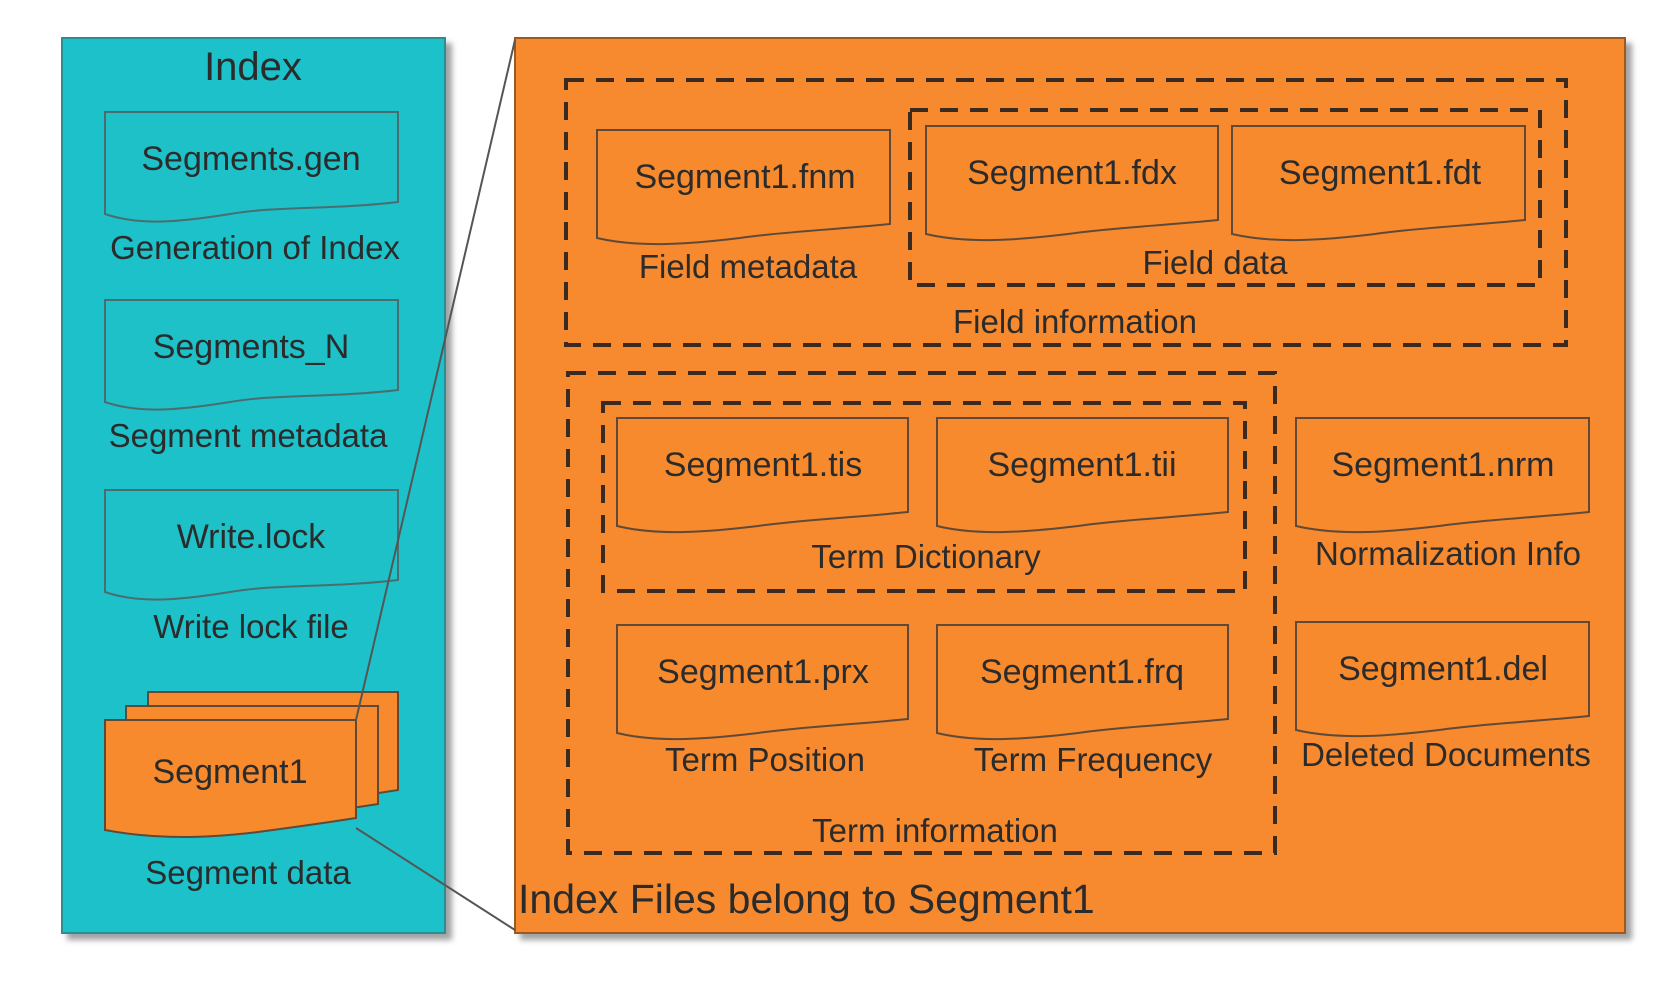 This screenshot has height=983, width=1670. Describe the element at coordinates (1446, 754) in the screenshot. I see `segment1-del-caption: Deleted Documents` at that location.